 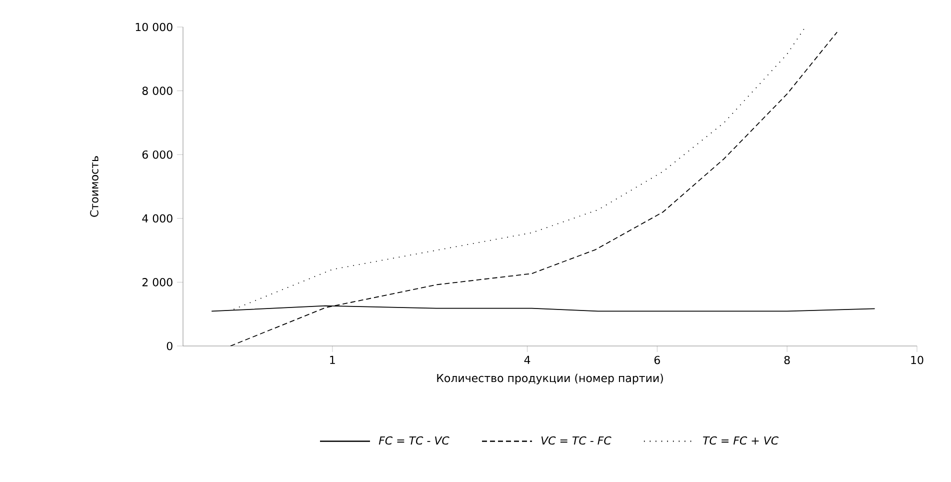 I want to click on x-tick-label: 4, so click(x=527, y=360).